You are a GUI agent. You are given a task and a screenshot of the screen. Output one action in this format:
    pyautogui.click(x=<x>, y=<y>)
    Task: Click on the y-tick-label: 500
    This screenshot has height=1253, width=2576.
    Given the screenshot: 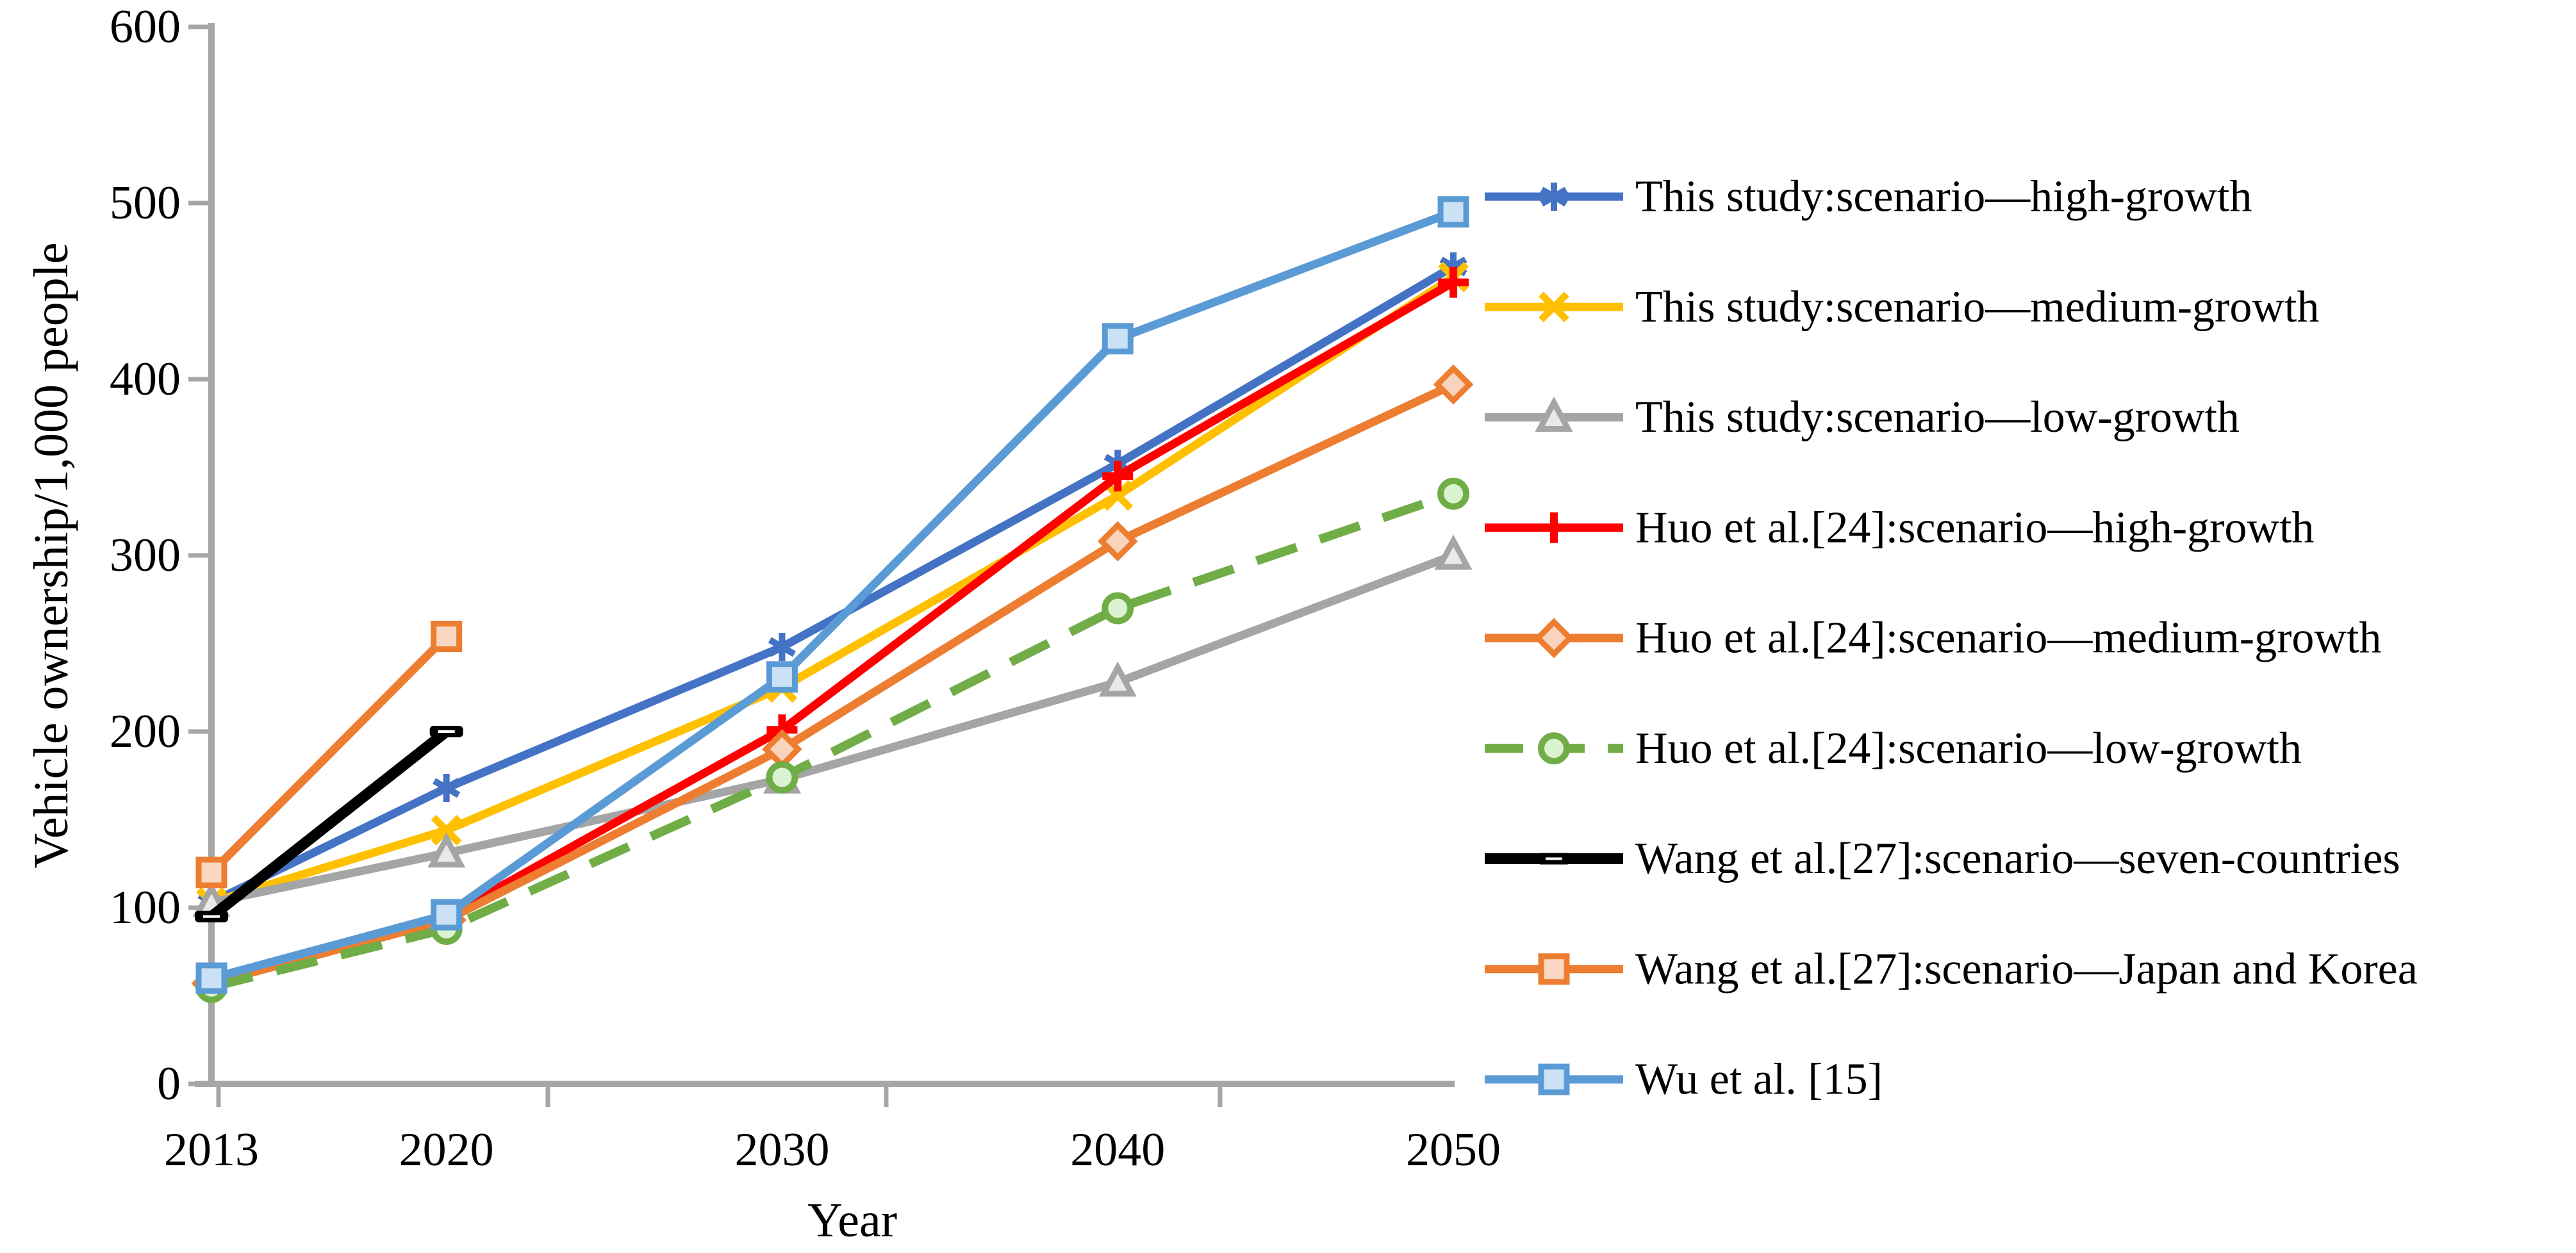 What is the action you would take?
    pyautogui.click(x=145, y=203)
    